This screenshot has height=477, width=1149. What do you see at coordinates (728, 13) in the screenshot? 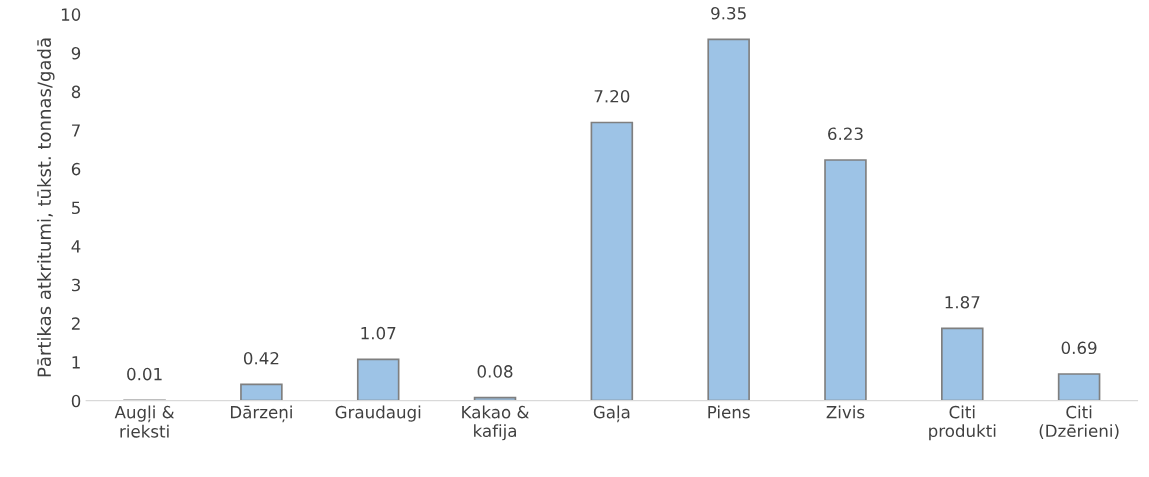
I see `data-label: 9.35` at bounding box center [728, 13].